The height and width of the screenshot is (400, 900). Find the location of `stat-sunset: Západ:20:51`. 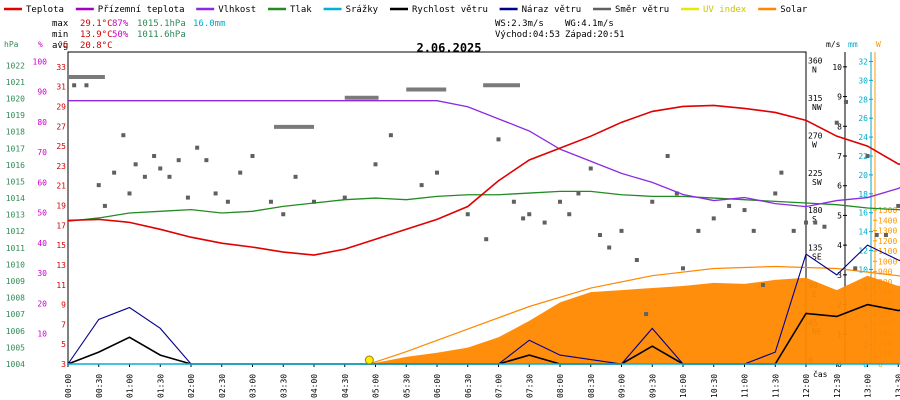

stat-sunset: Západ:20:51 is located at coordinates (595, 35).